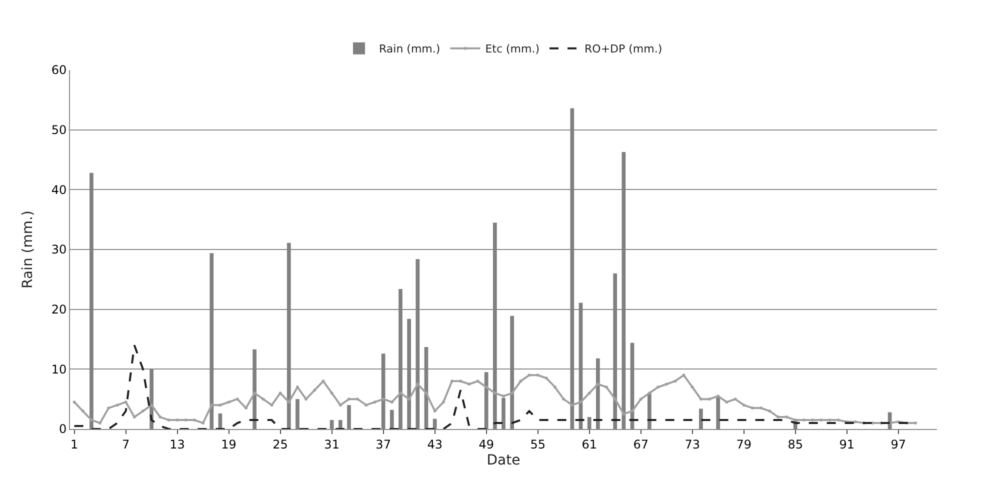 The width and height of the screenshot is (997, 484). Describe the element at coordinates (59, 130) in the screenshot. I see `y-tick-label: 50` at that location.